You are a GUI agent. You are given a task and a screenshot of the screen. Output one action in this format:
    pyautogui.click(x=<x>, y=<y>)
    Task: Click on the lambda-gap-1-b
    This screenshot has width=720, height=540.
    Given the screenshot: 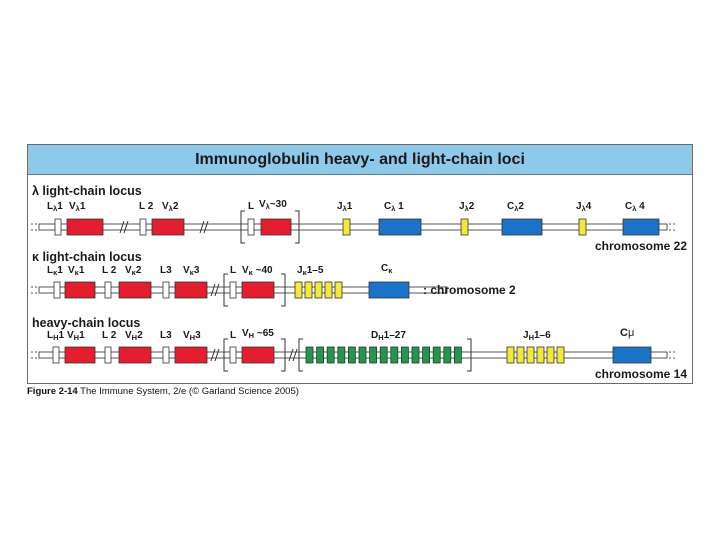 What is the action you would take?
    pyautogui.click(x=126, y=227)
    